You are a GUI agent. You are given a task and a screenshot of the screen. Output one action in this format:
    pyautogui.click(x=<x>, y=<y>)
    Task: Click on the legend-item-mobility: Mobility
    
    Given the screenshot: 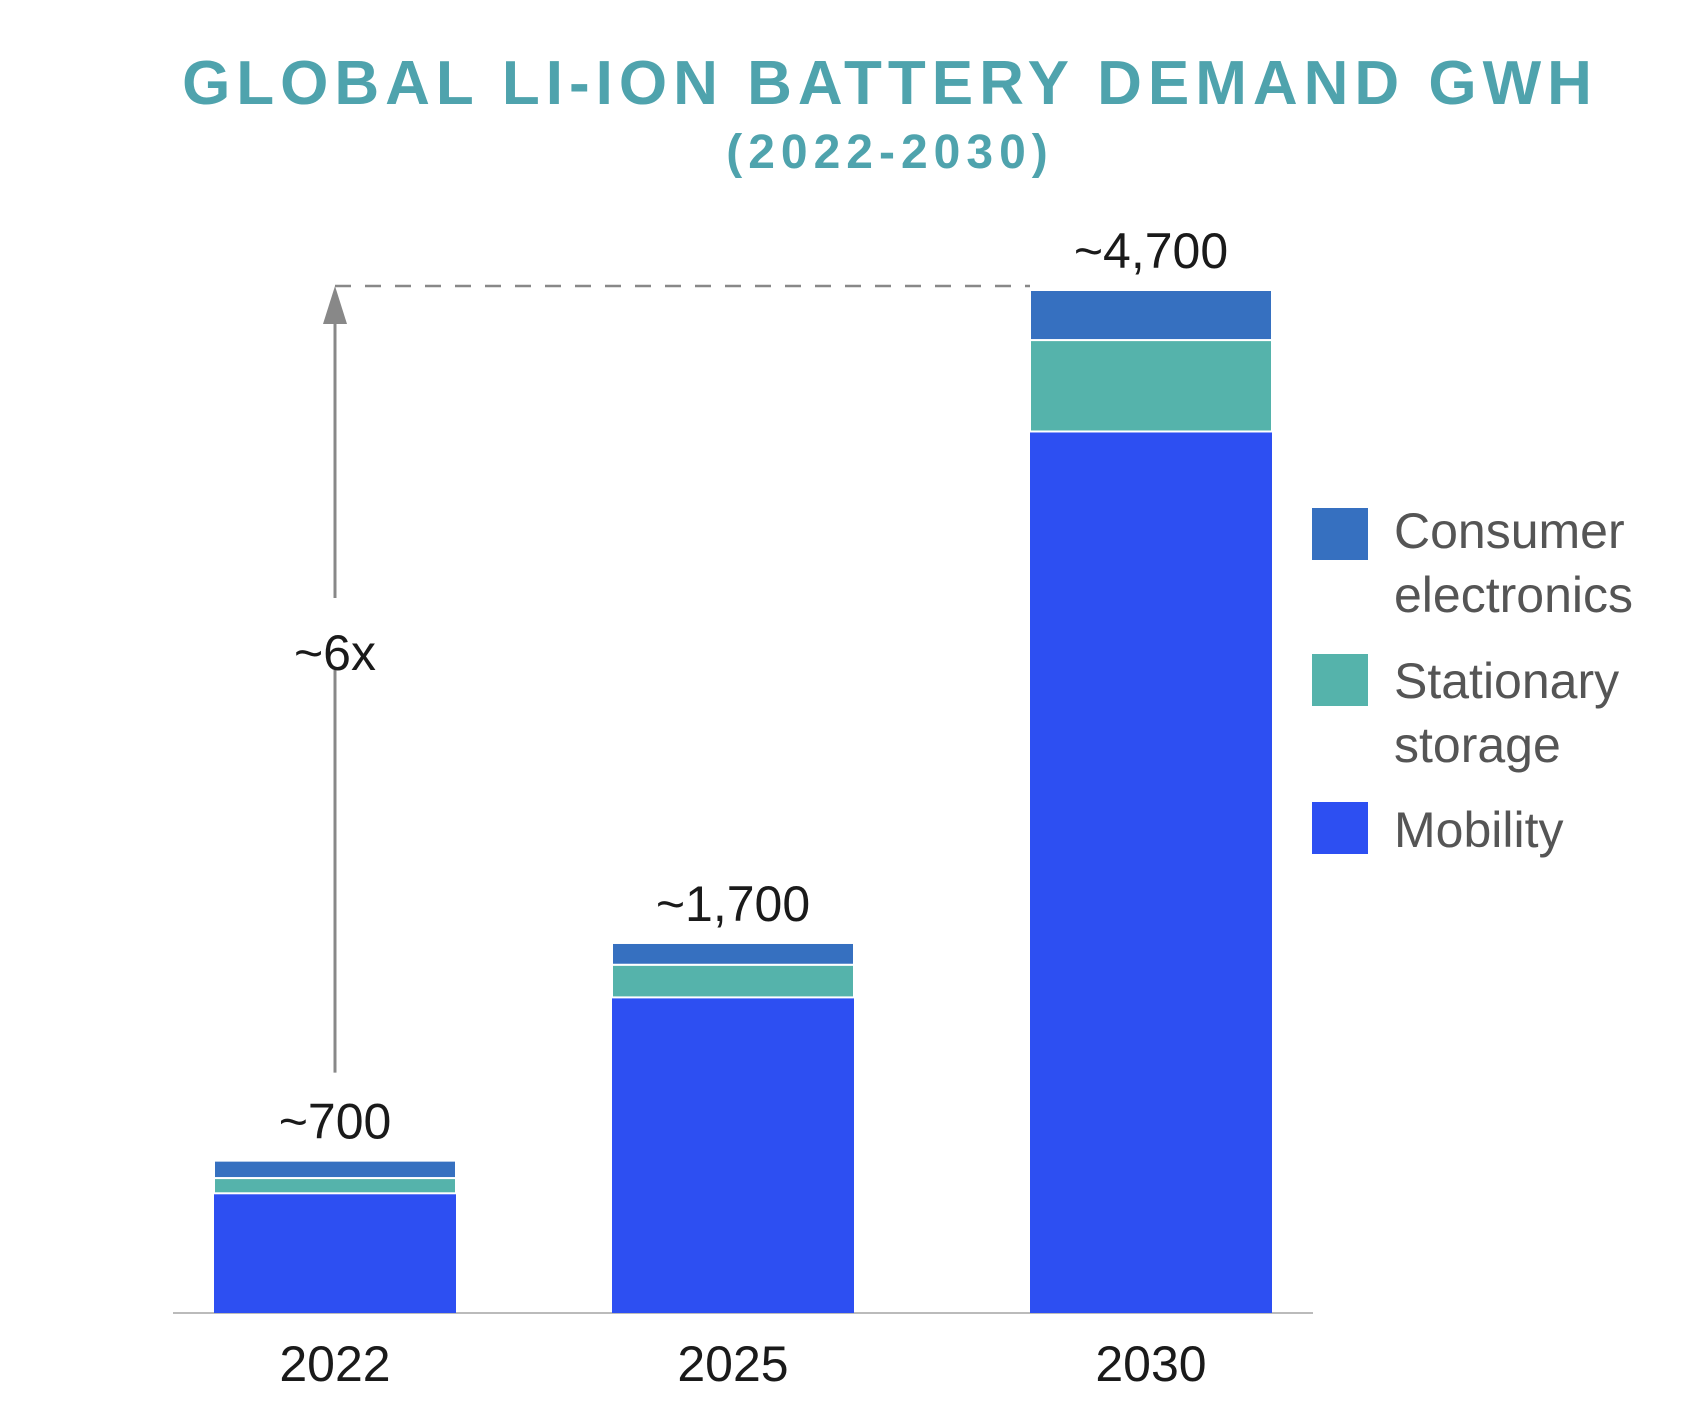 What is the action you would take?
    pyautogui.click(x=1437, y=830)
    